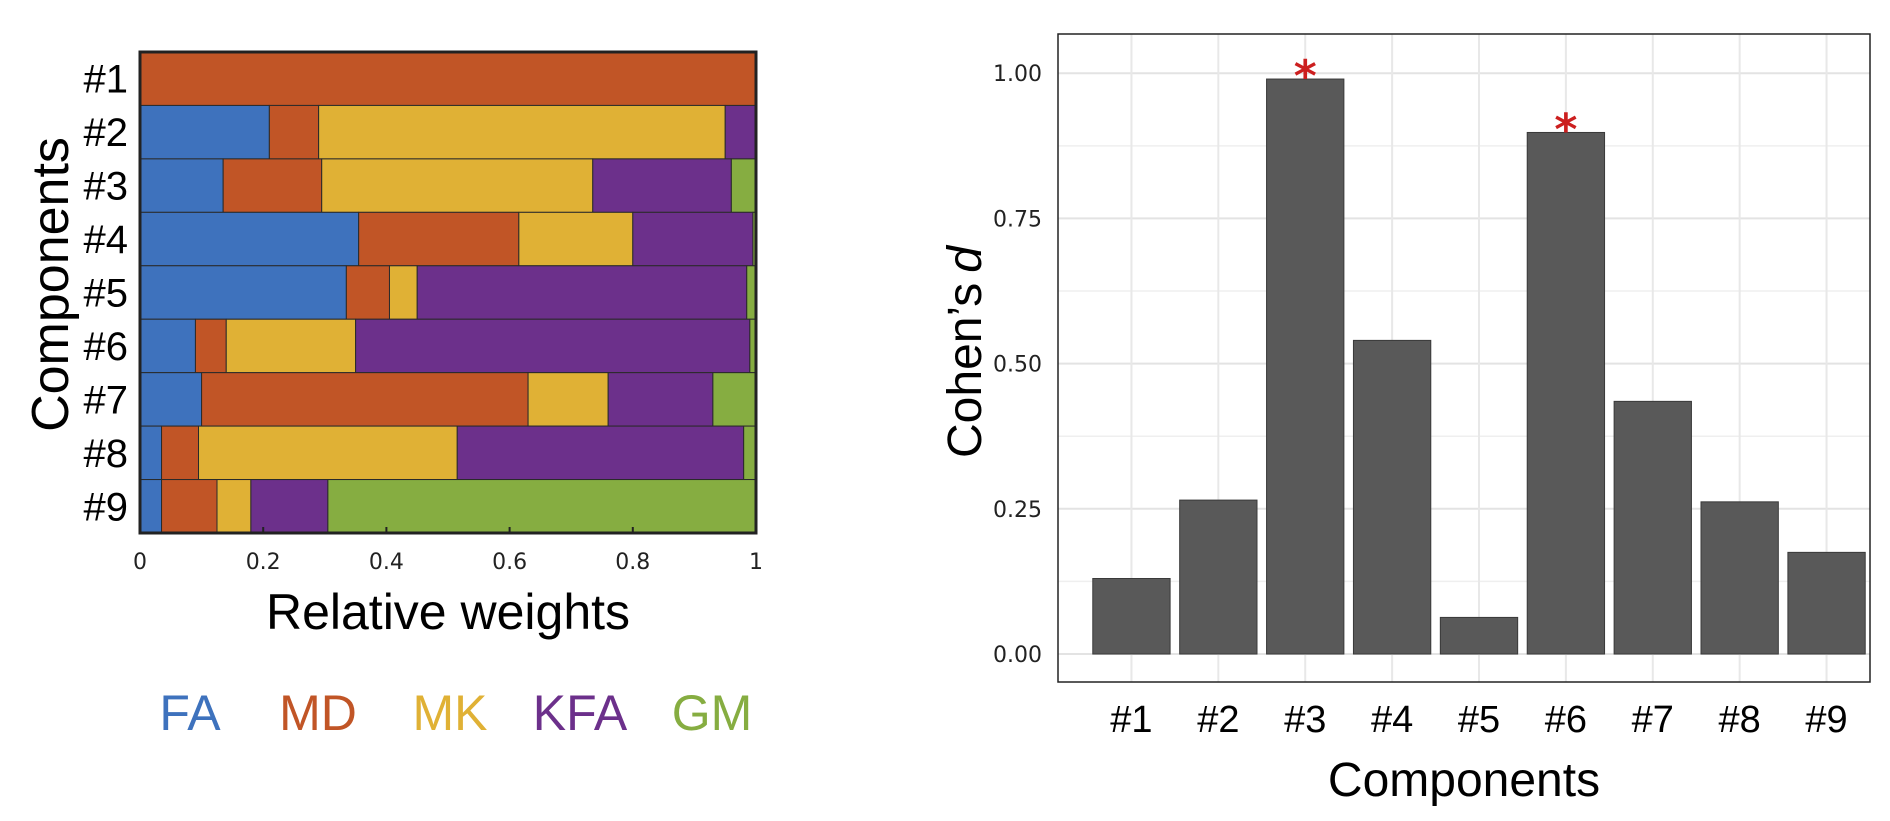  I want to click on x-tick-label: #5, so click(1479, 720).